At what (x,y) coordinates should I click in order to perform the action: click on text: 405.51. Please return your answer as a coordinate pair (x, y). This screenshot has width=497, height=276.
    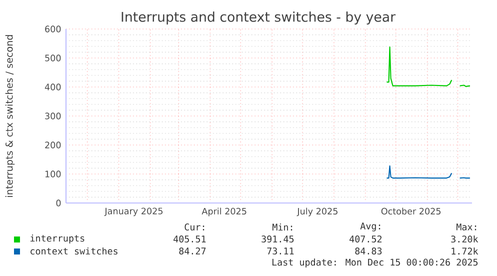
    Looking at the image, I should click on (190, 239).